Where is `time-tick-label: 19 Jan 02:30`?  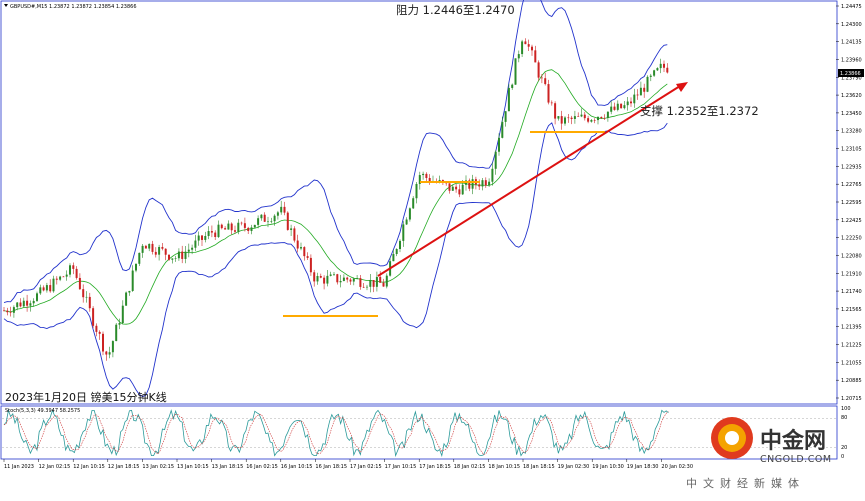 time-tick-label: 19 Jan 02:30 is located at coordinates (574, 467).